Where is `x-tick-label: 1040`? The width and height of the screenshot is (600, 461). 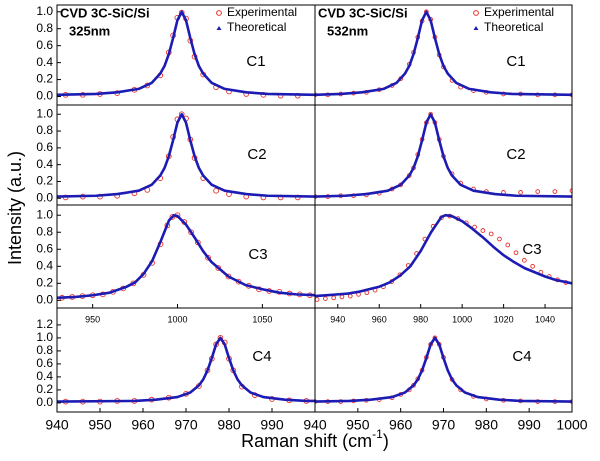
x-tick-label: 1040 is located at coordinates (545, 319).